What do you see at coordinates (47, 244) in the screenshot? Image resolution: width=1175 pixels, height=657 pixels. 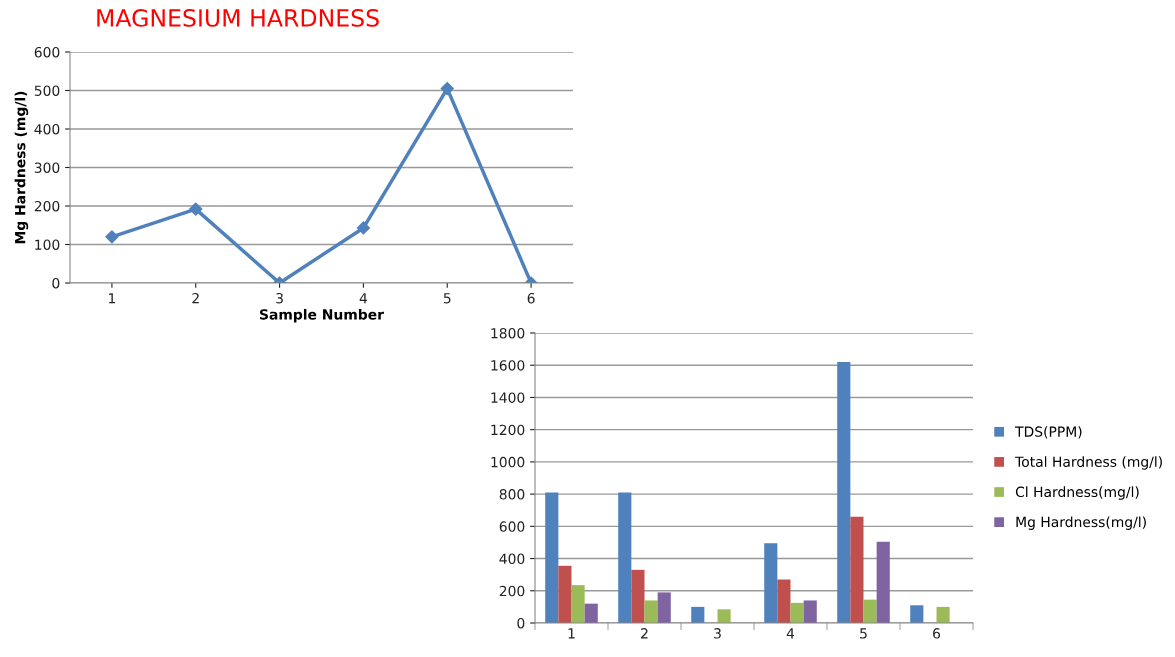 I see `y-tick-label: 100` at bounding box center [47, 244].